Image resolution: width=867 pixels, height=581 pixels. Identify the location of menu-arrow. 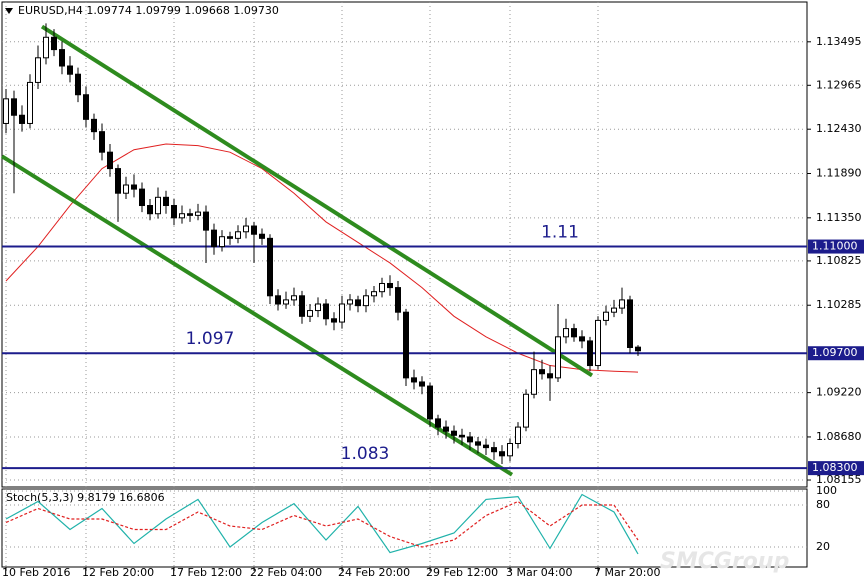
(9, 11).